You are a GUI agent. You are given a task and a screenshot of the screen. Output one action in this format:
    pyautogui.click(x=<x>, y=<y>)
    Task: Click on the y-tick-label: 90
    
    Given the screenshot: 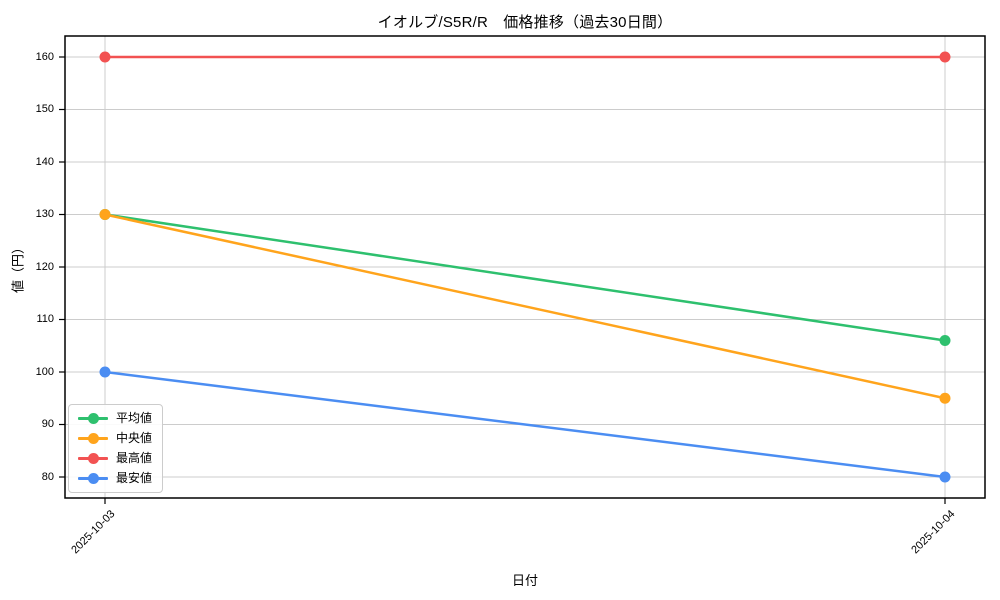 What is the action you would take?
    pyautogui.click(x=47, y=424)
    